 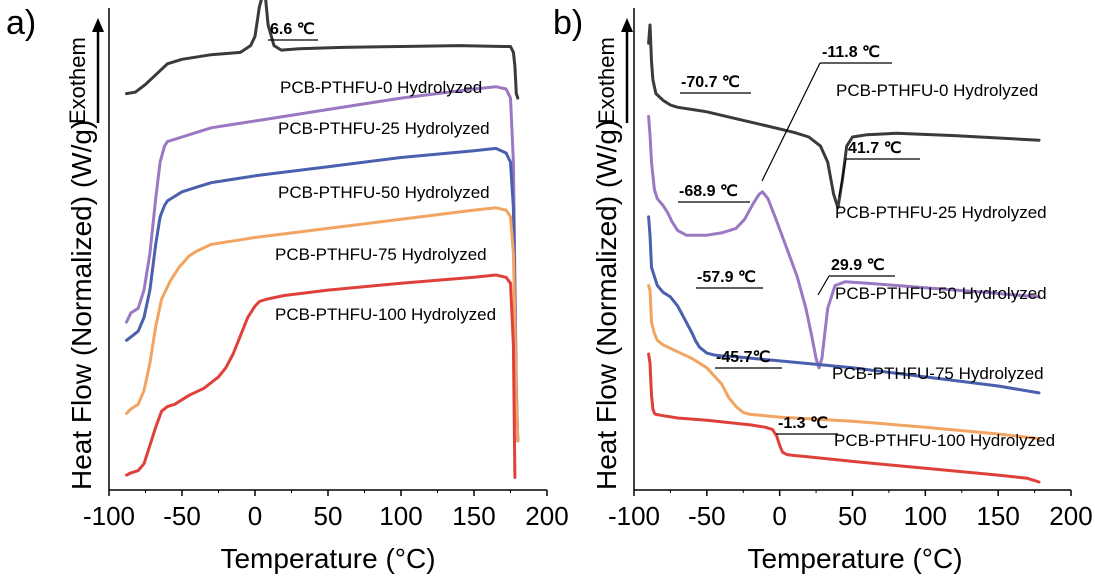 What do you see at coordinates (844, 418) in the screenshot?
I see `series-line-b-pcb-pthfu-100-hydrolyzed` at bounding box center [844, 418].